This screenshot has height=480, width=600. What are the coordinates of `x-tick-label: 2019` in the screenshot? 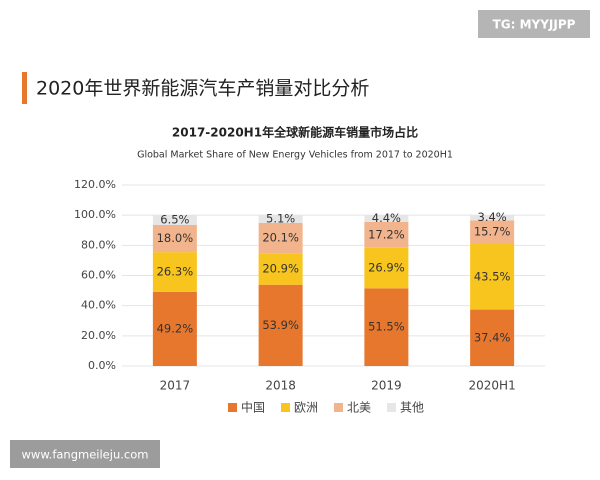 It's located at (386, 386).